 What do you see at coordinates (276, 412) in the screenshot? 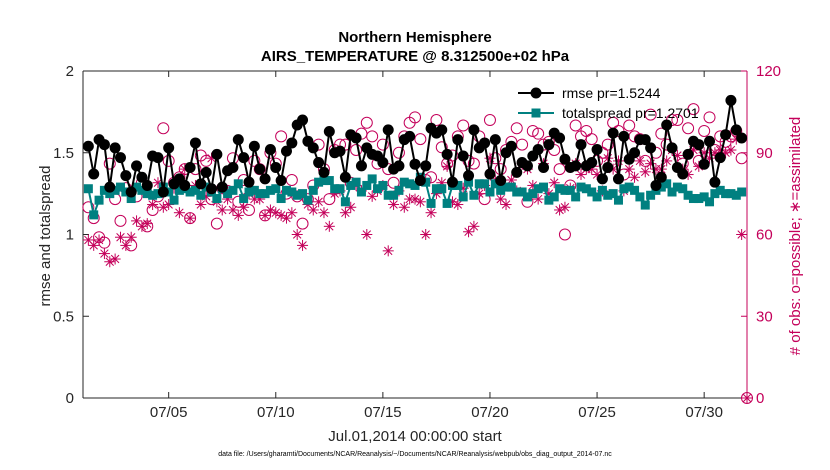
I see `x-tick-label: 07/10` at bounding box center [276, 412].